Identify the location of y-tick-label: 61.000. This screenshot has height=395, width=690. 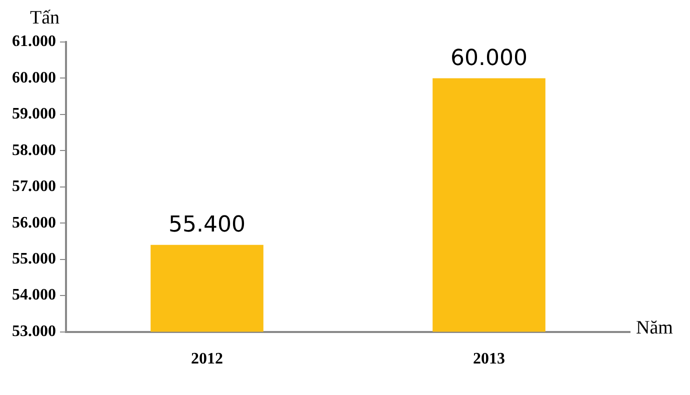
(34, 41).